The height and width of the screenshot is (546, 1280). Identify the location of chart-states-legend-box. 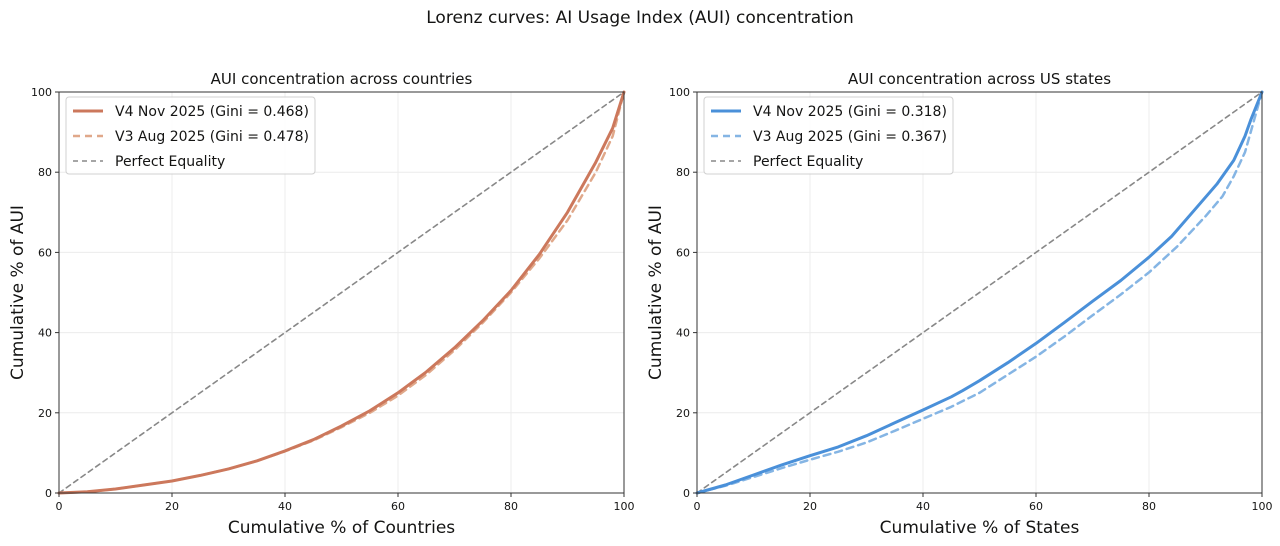
(828, 135).